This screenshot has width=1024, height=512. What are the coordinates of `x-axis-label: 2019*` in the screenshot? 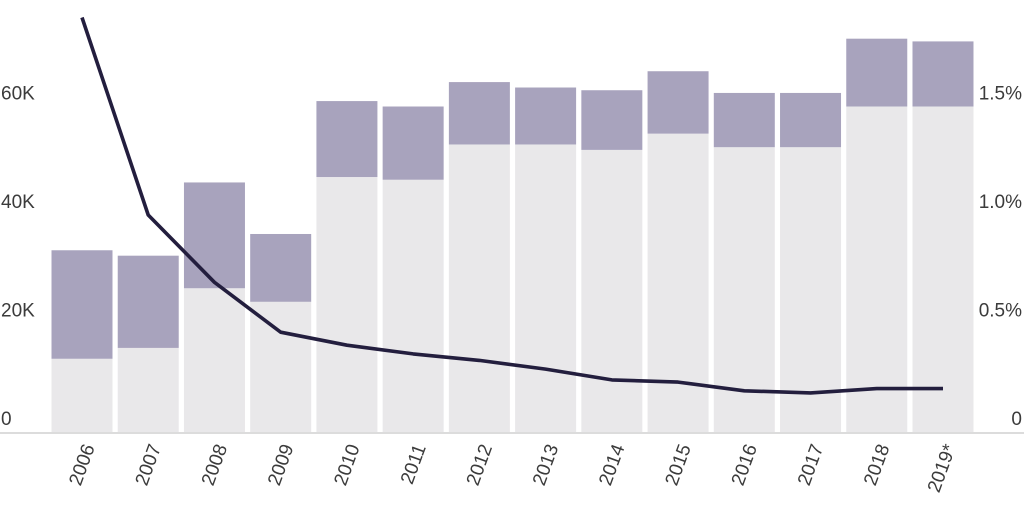 It's located at (942, 468).